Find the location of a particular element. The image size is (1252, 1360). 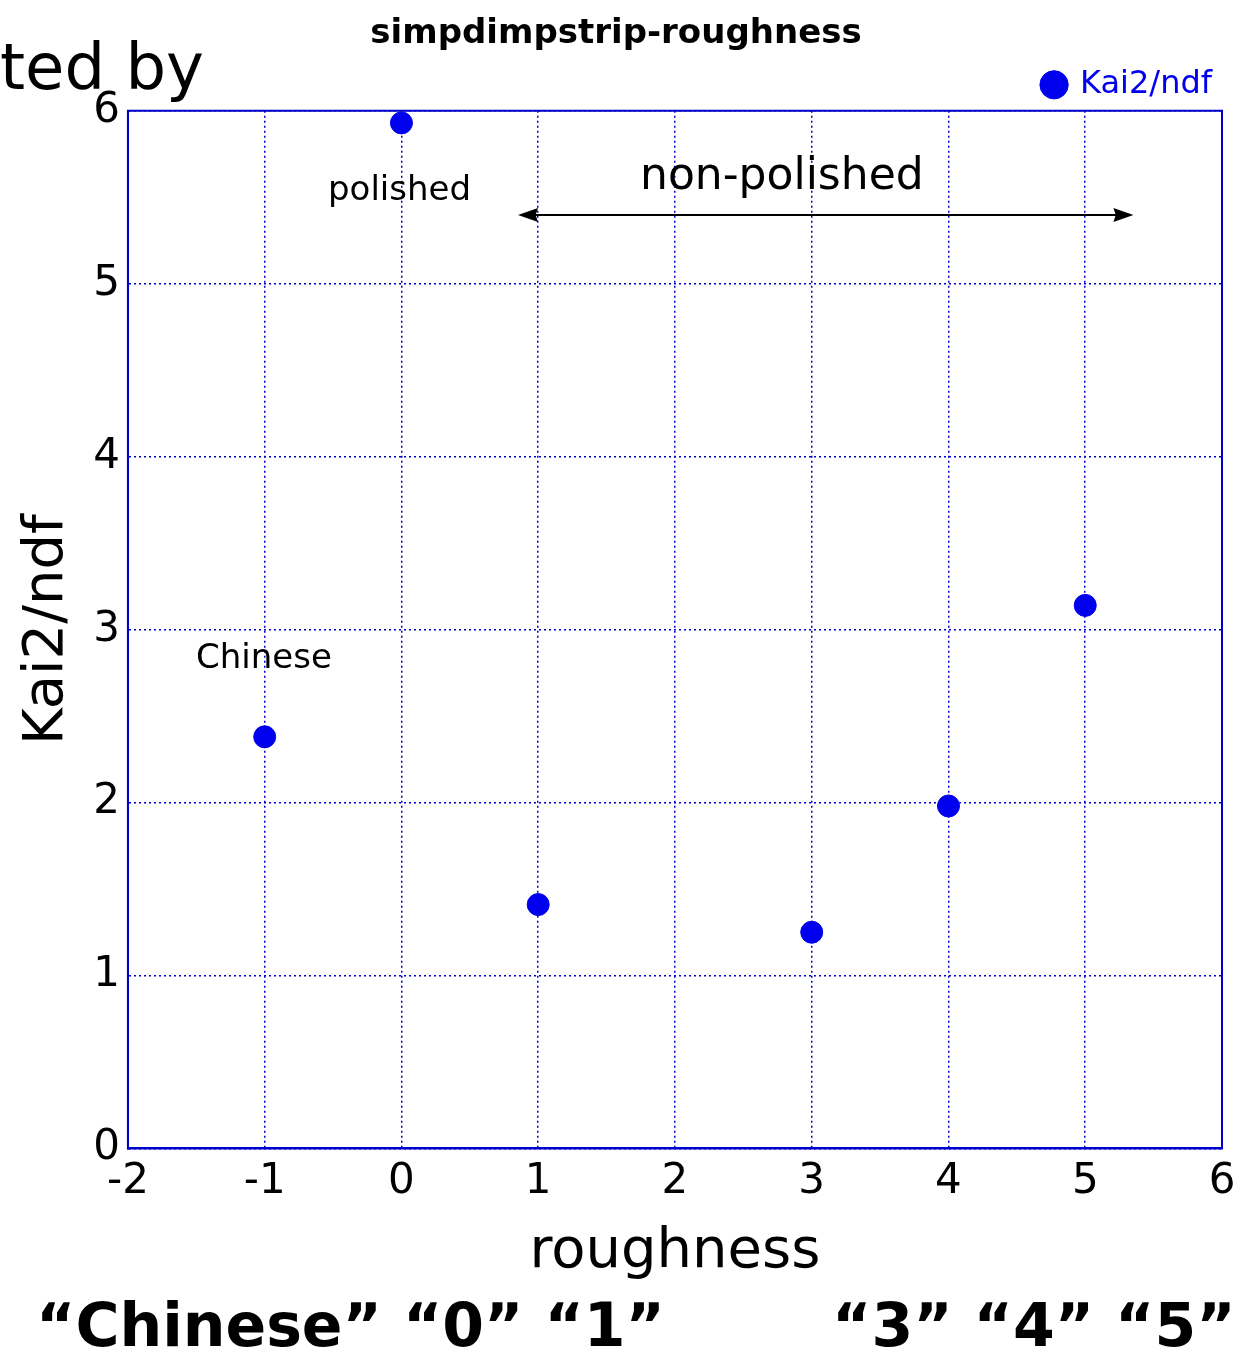

text: “Chinese” “0” “1” “3” “4” “5” is located at coordinates (636, 1325).